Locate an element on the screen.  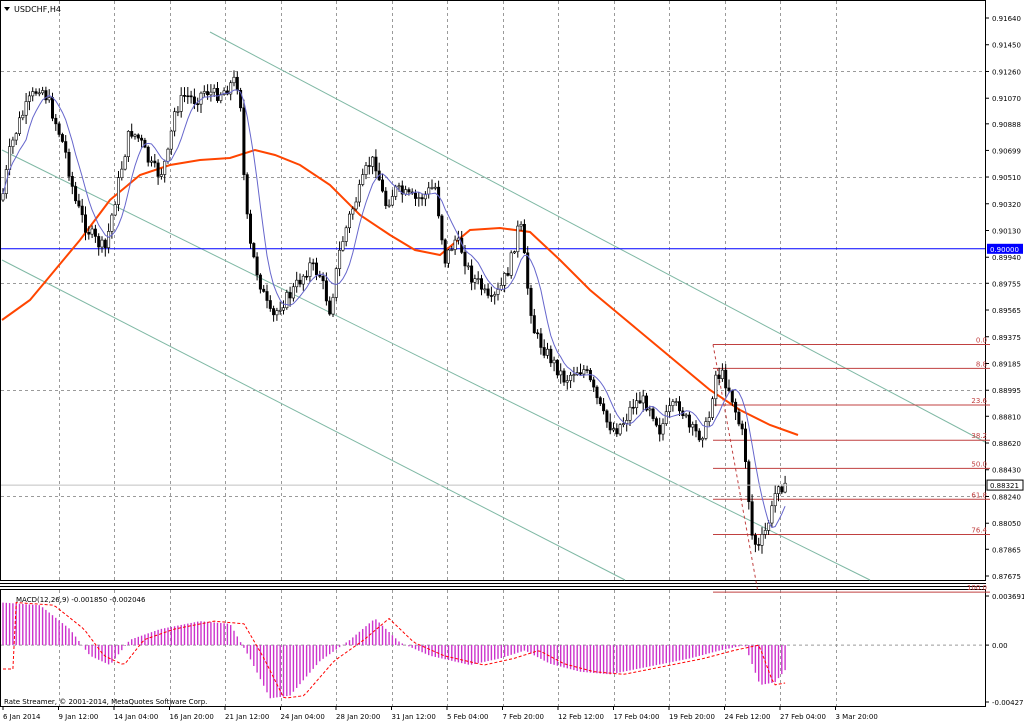
time-tick-label: 24 Jan 04:00 is located at coordinates (303, 717).